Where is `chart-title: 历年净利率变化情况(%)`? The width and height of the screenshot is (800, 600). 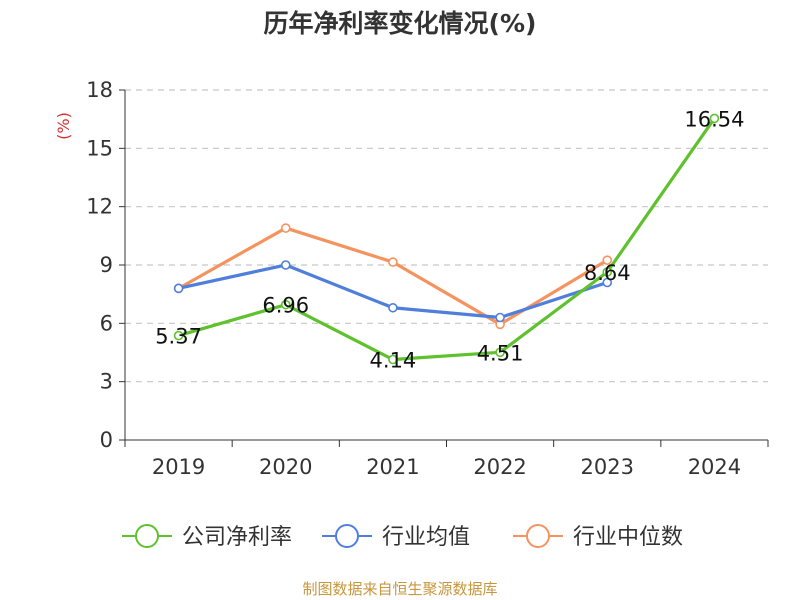
chart-title: 历年净利率变化情况(%) is located at coordinates (400, 23).